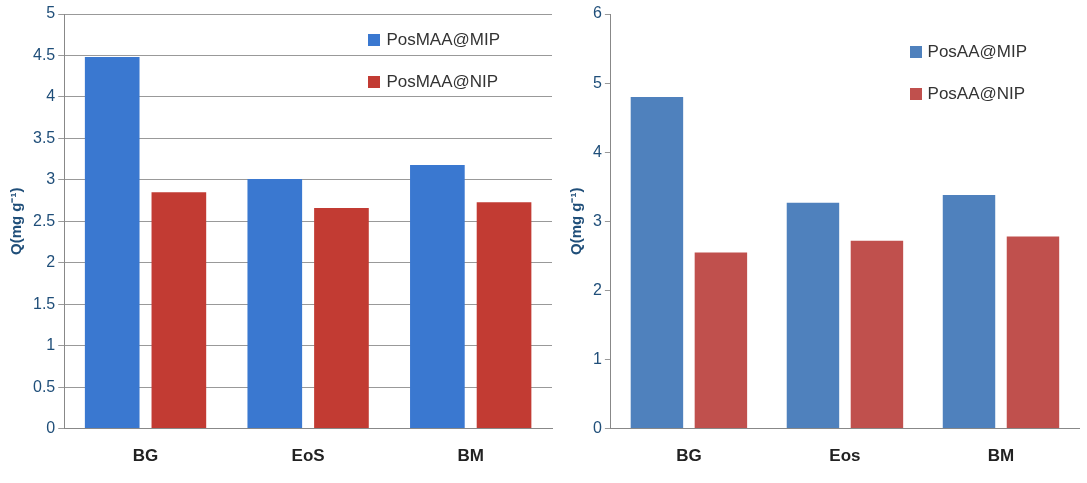  I want to click on legend-label: PosAA@MIP, so click(977, 52).